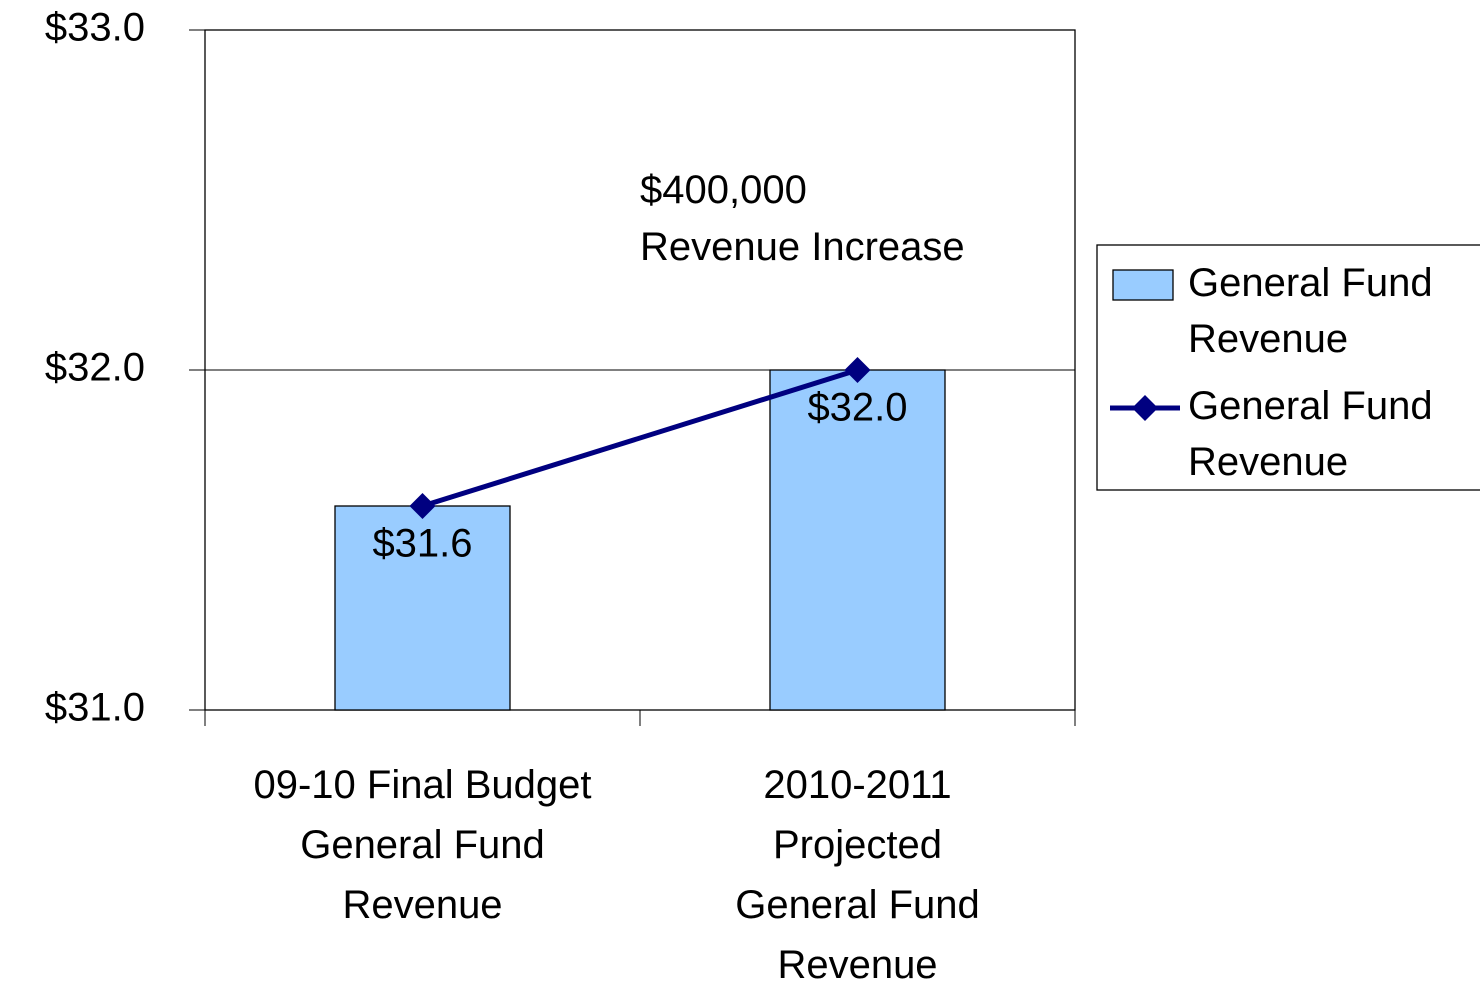 Image resolution: width=1480 pixels, height=986 pixels. I want to click on legend-swatch, so click(1143, 285).